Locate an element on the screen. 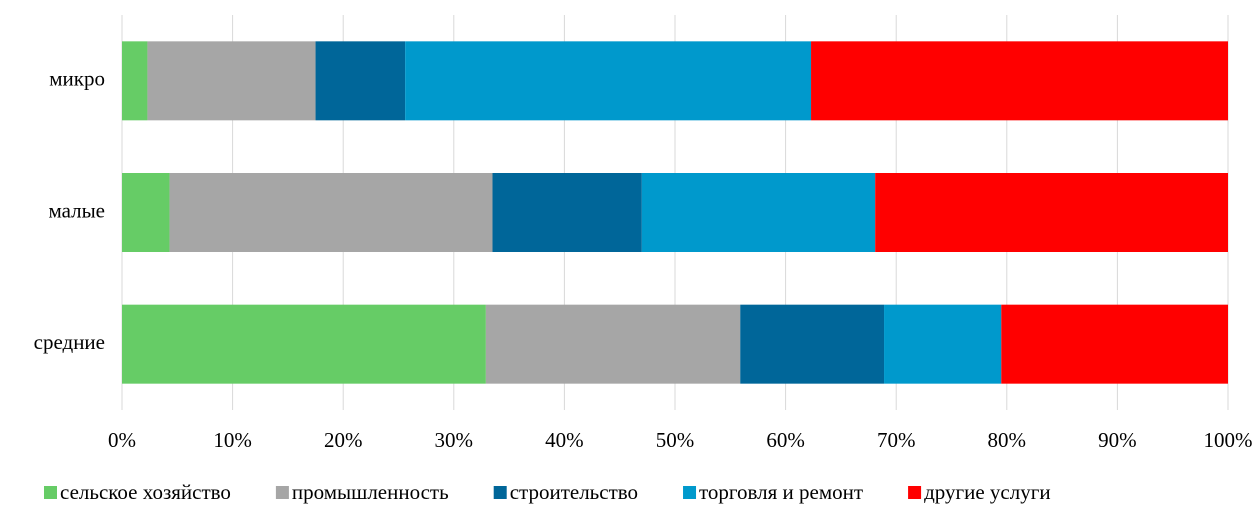 This screenshot has height=507, width=1259. x-tick-label: 0% is located at coordinates (122, 440).